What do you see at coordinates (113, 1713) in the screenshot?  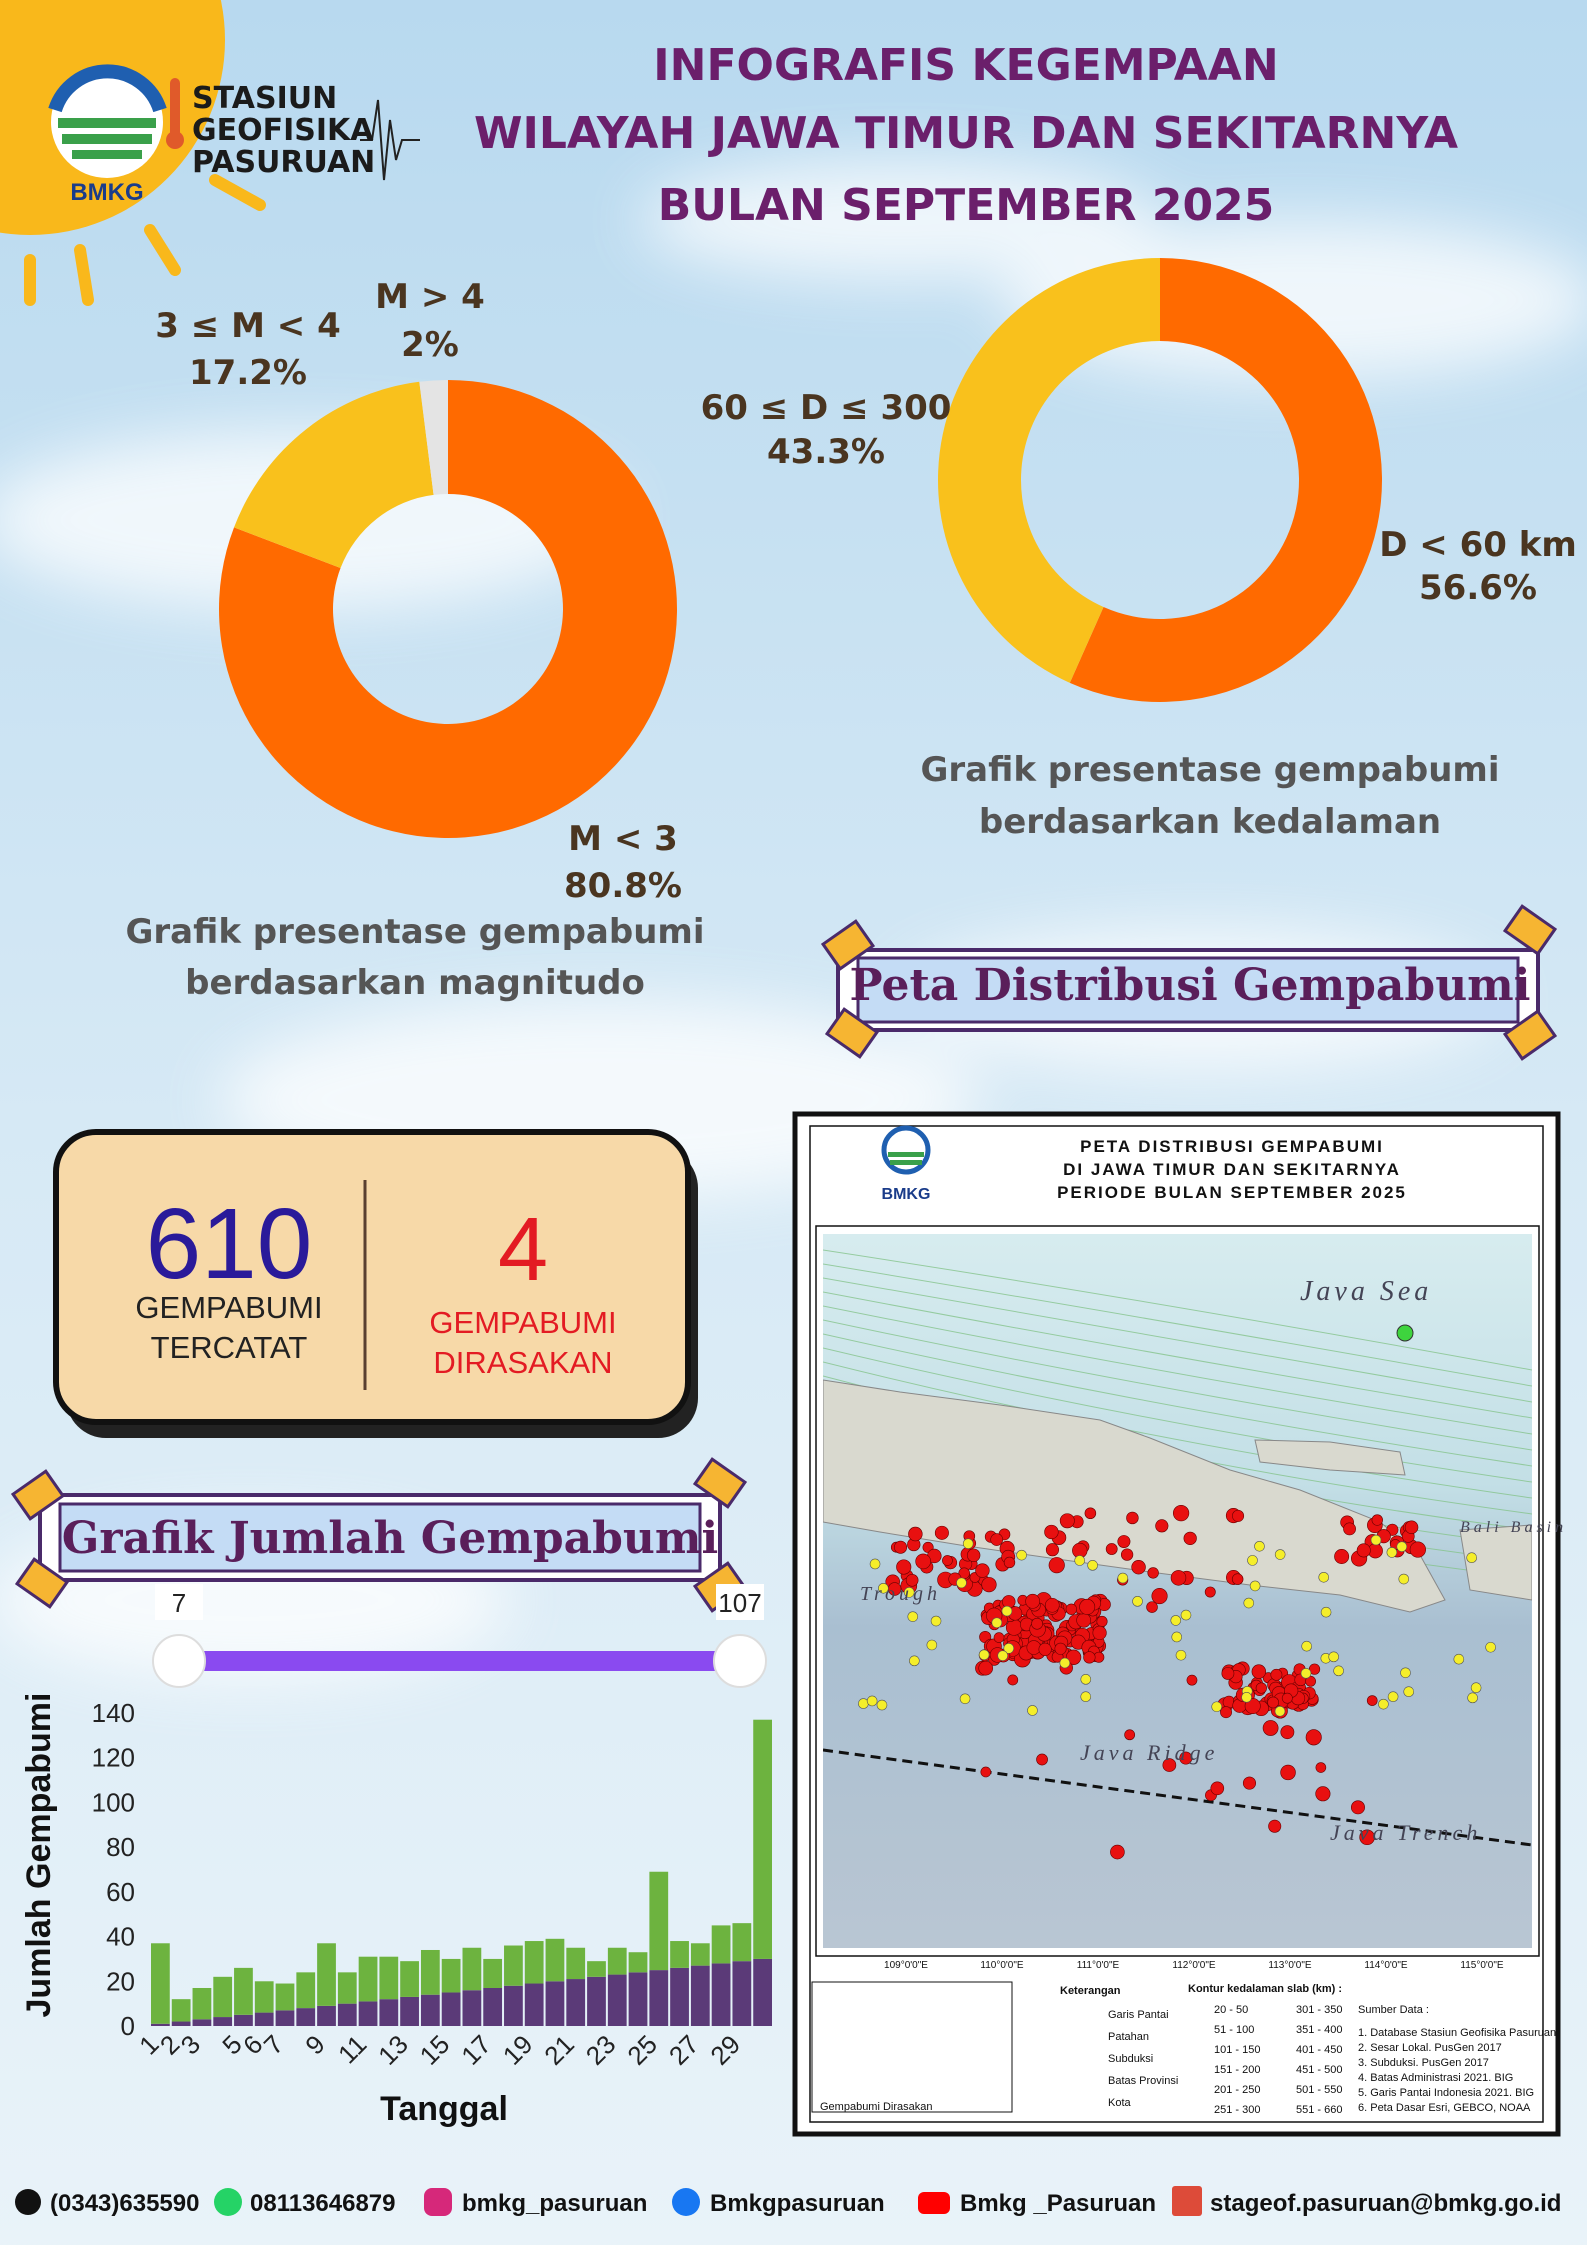 I see `y-tick-label: 140` at bounding box center [113, 1713].